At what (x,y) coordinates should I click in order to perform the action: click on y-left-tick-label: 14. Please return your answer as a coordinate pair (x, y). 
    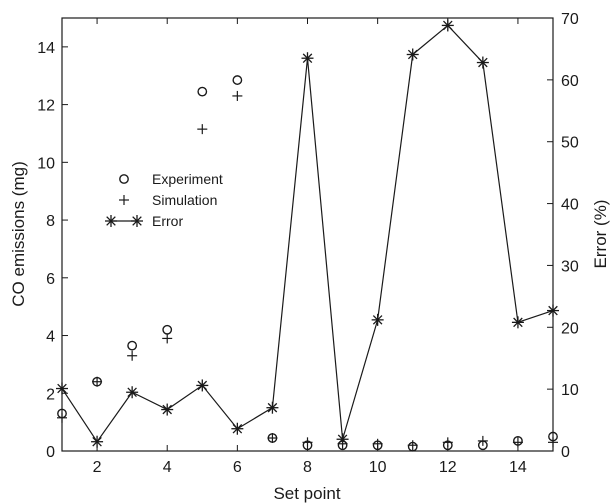
    Looking at the image, I should click on (46, 48).